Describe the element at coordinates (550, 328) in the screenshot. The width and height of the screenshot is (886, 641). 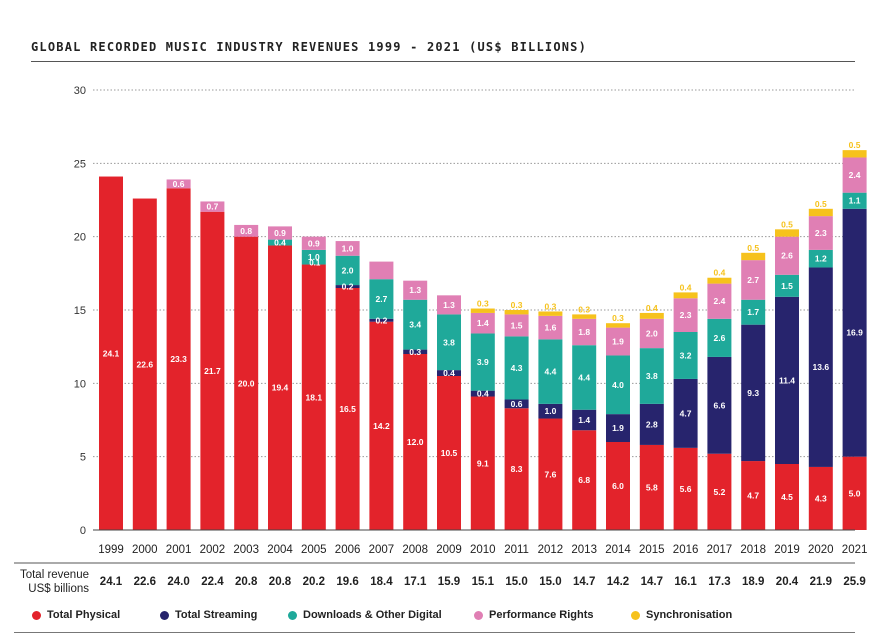
I see `data-label: 1.6` at that location.